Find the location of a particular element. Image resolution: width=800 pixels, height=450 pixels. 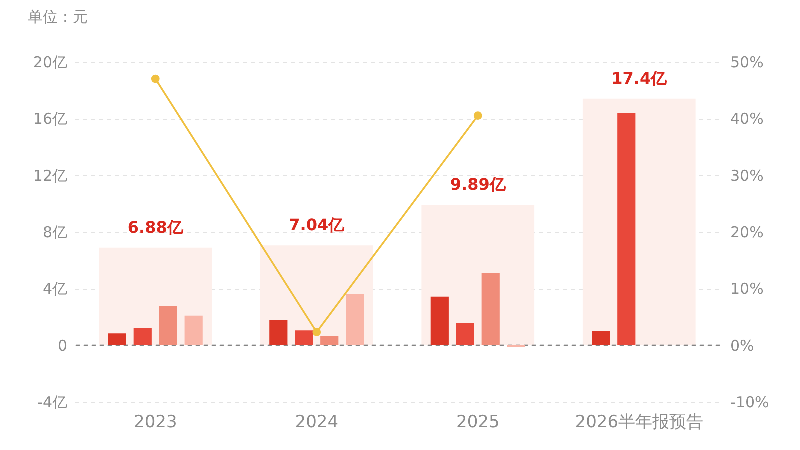

x-tick-label: 2024 is located at coordinates (317, 422).